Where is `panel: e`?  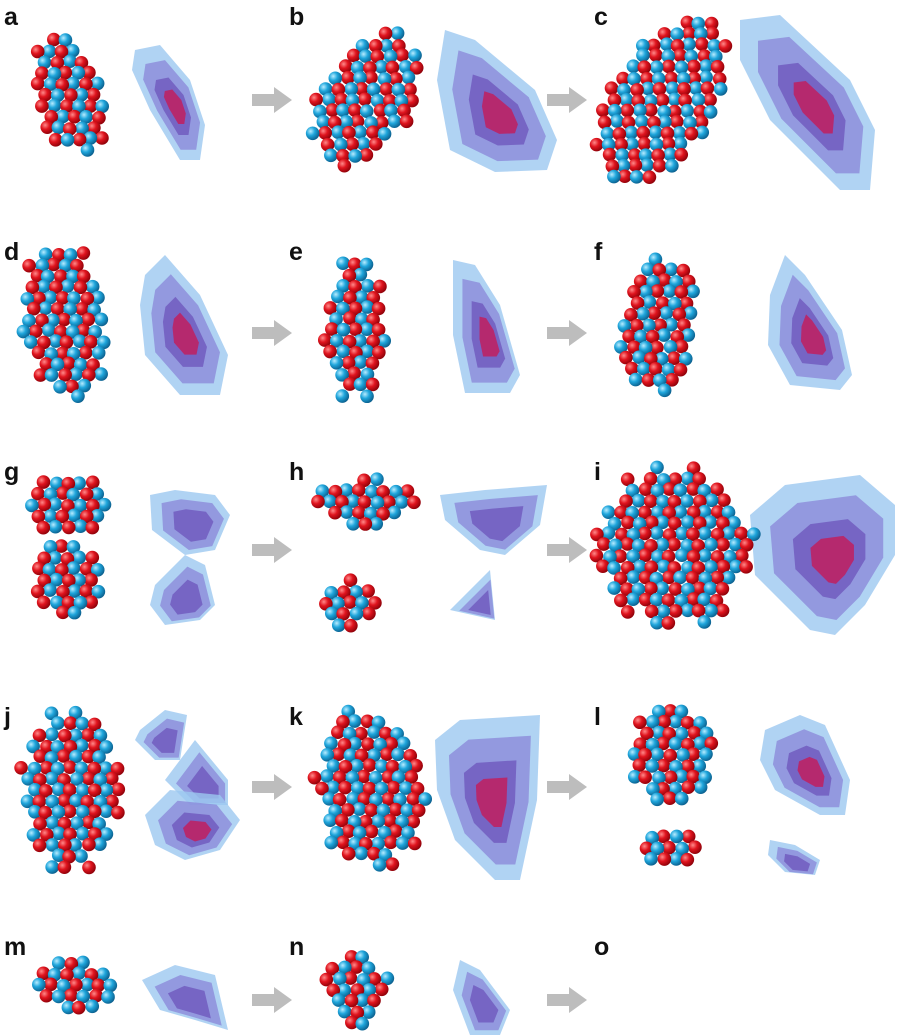
panel: e is located at coordinates (404, 321).